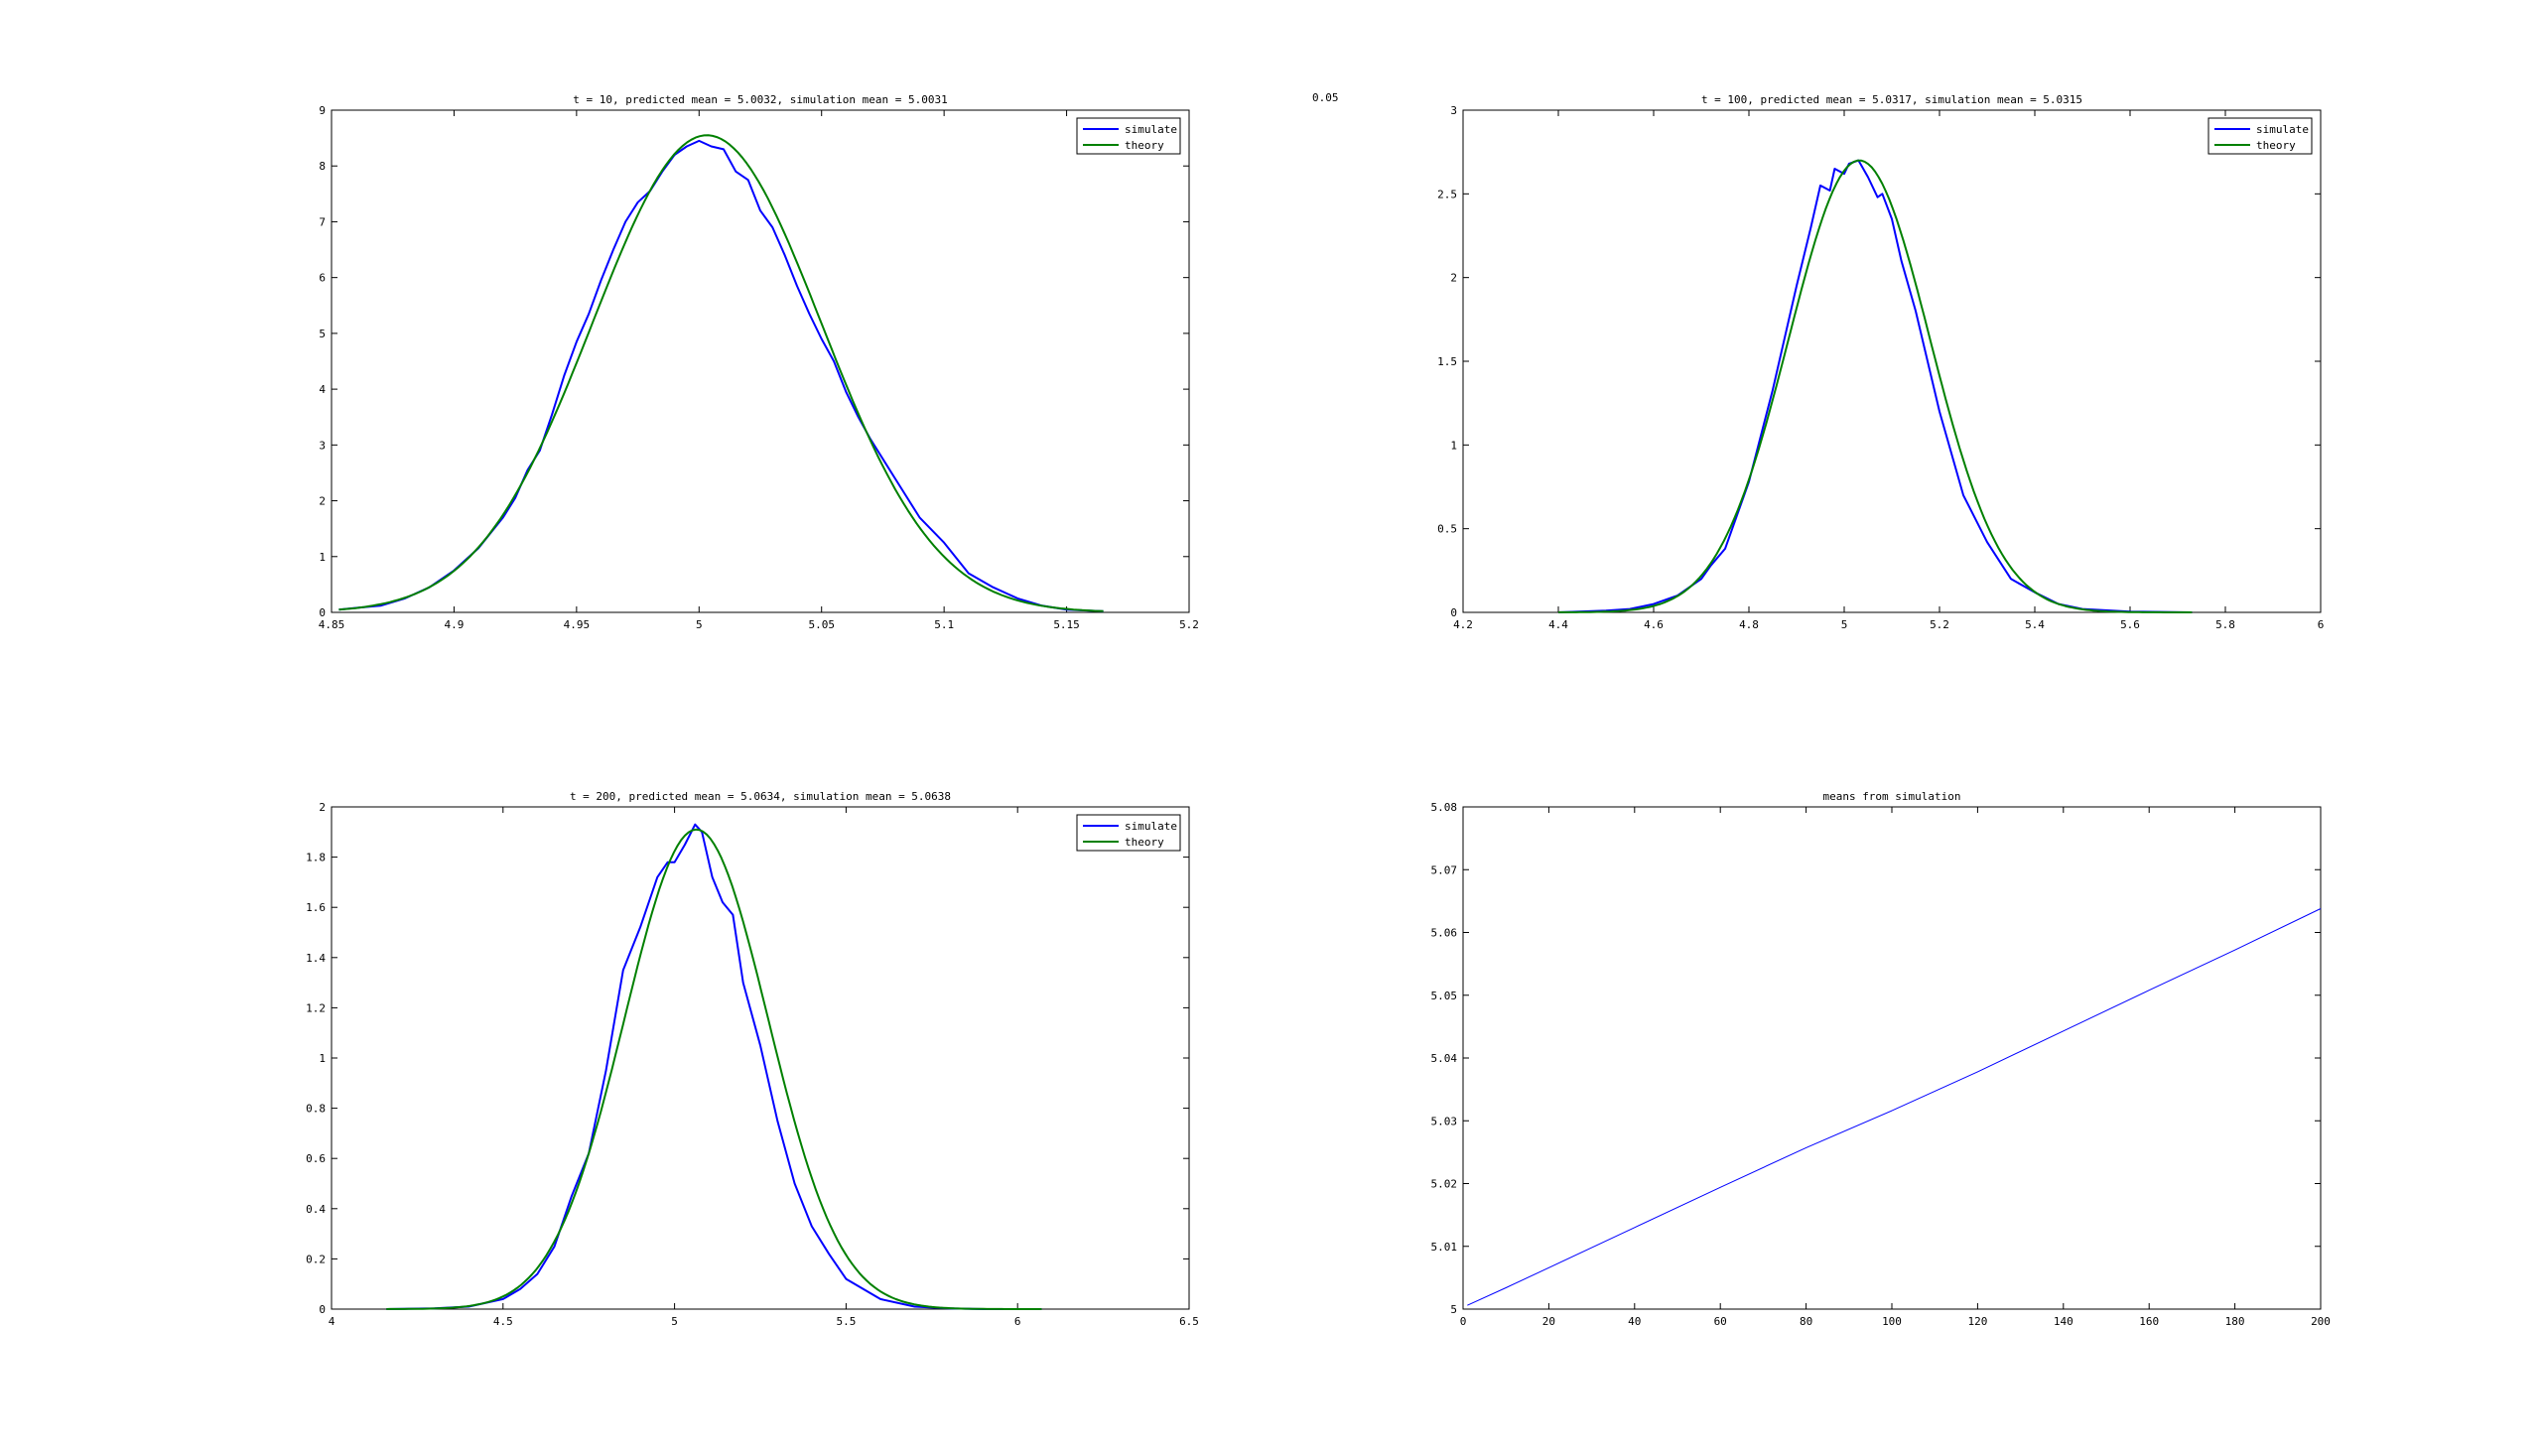  Describe the element at coordinates (1654, 624) in the screenshot. I see `x-tick-label: 4.6` at that location.